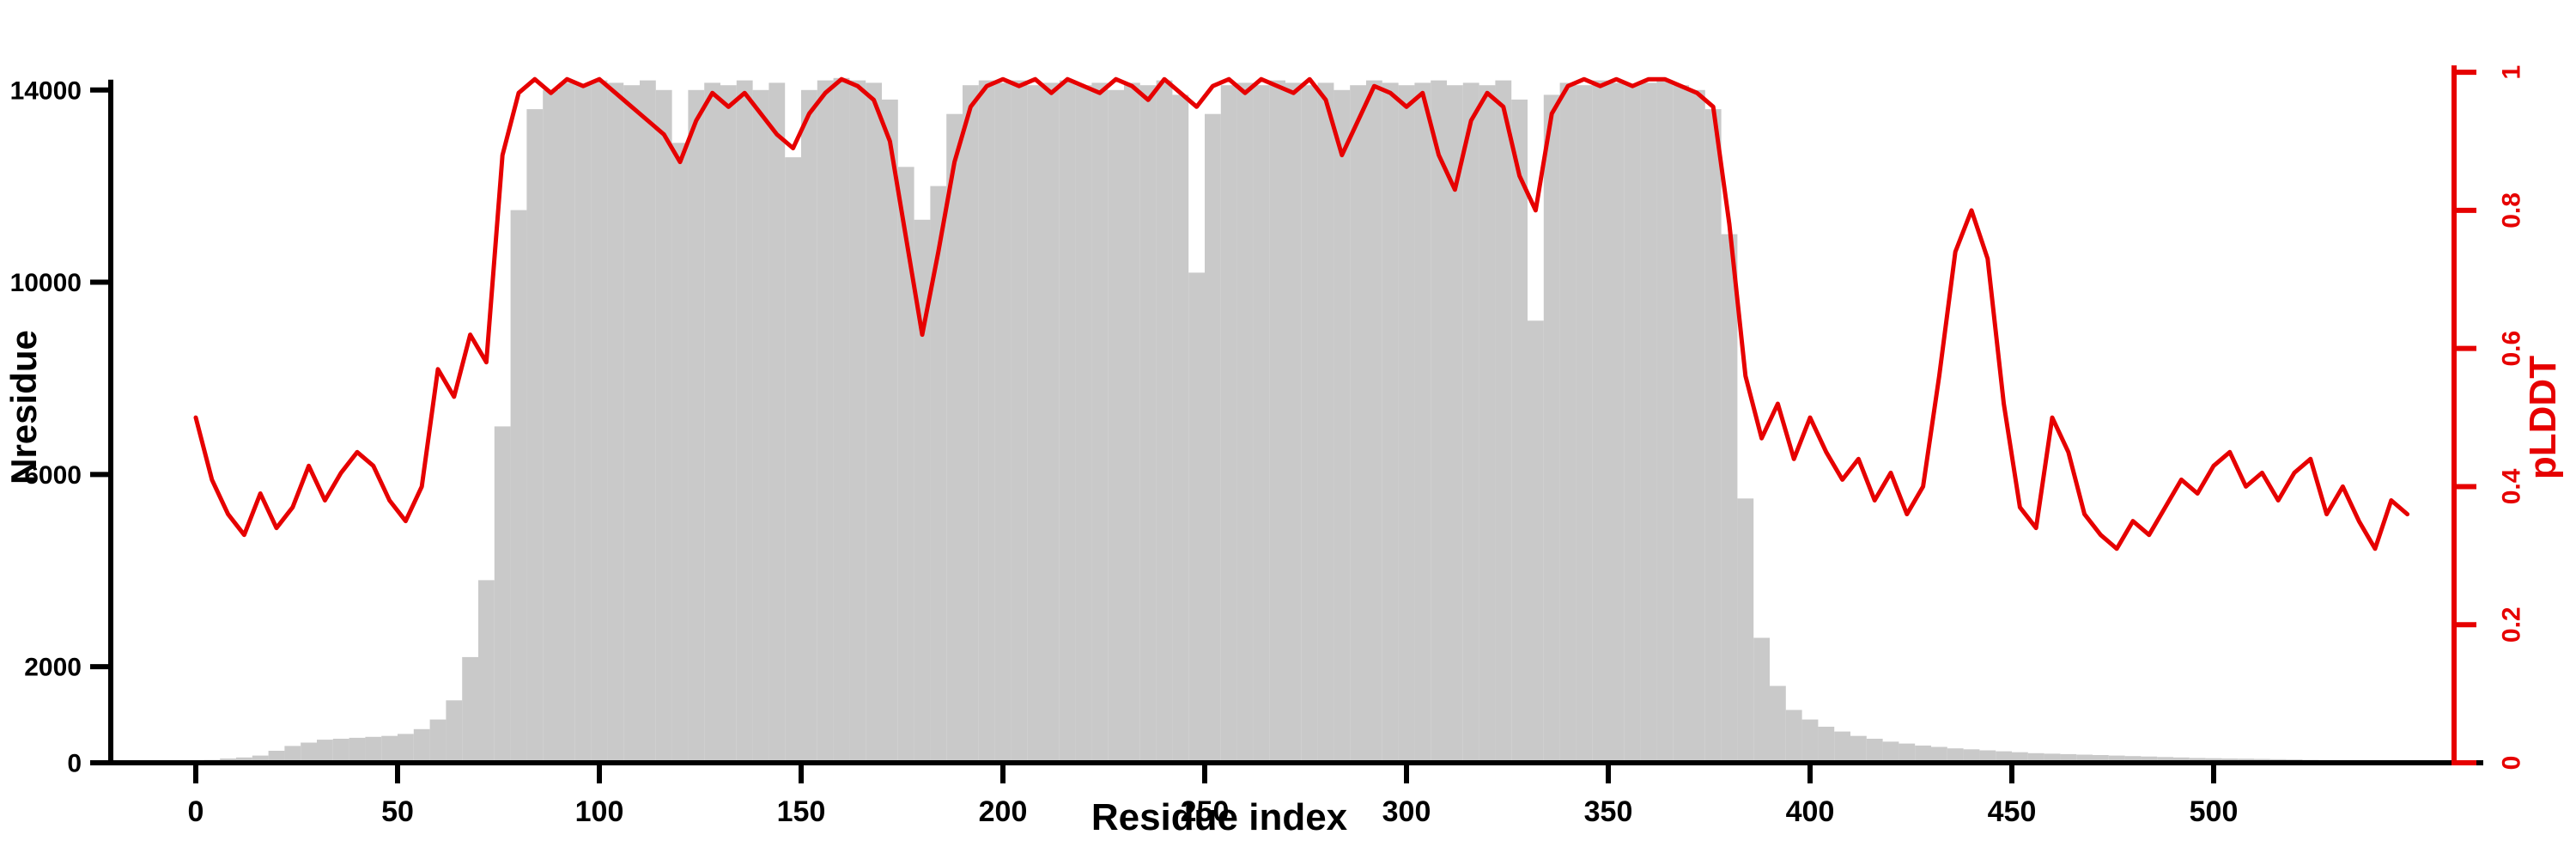 The height and width of the screenshot is (859, 2576). I want to click on svg-text: 400, so click(1811, 811).